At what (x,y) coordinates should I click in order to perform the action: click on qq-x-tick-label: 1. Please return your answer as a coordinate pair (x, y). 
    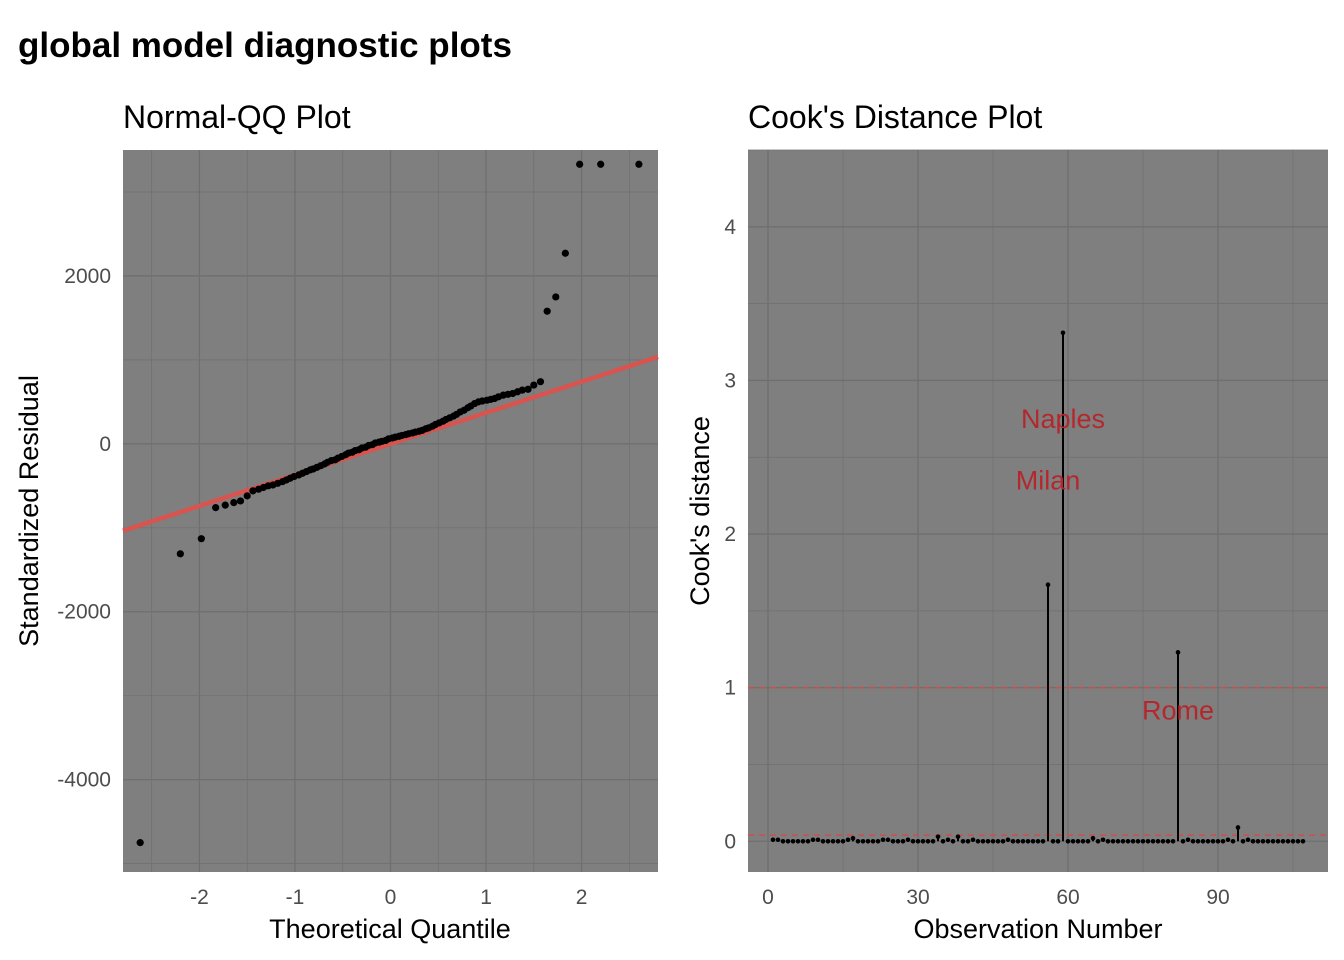
    Looking at the image, I should click on (486, 897).